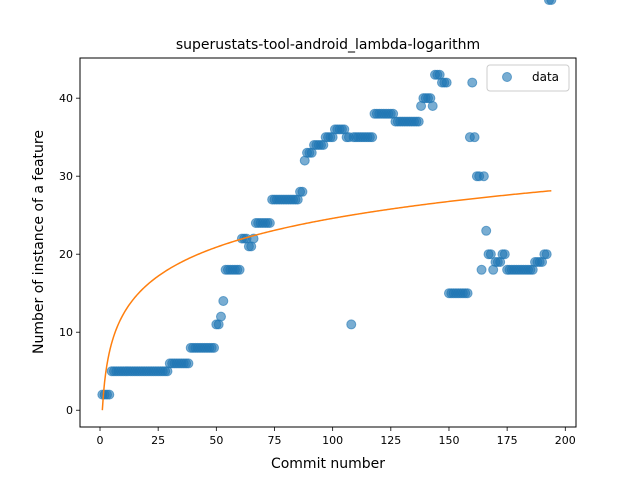  I want to click on x-tick-label: 25, so click(158, 440).